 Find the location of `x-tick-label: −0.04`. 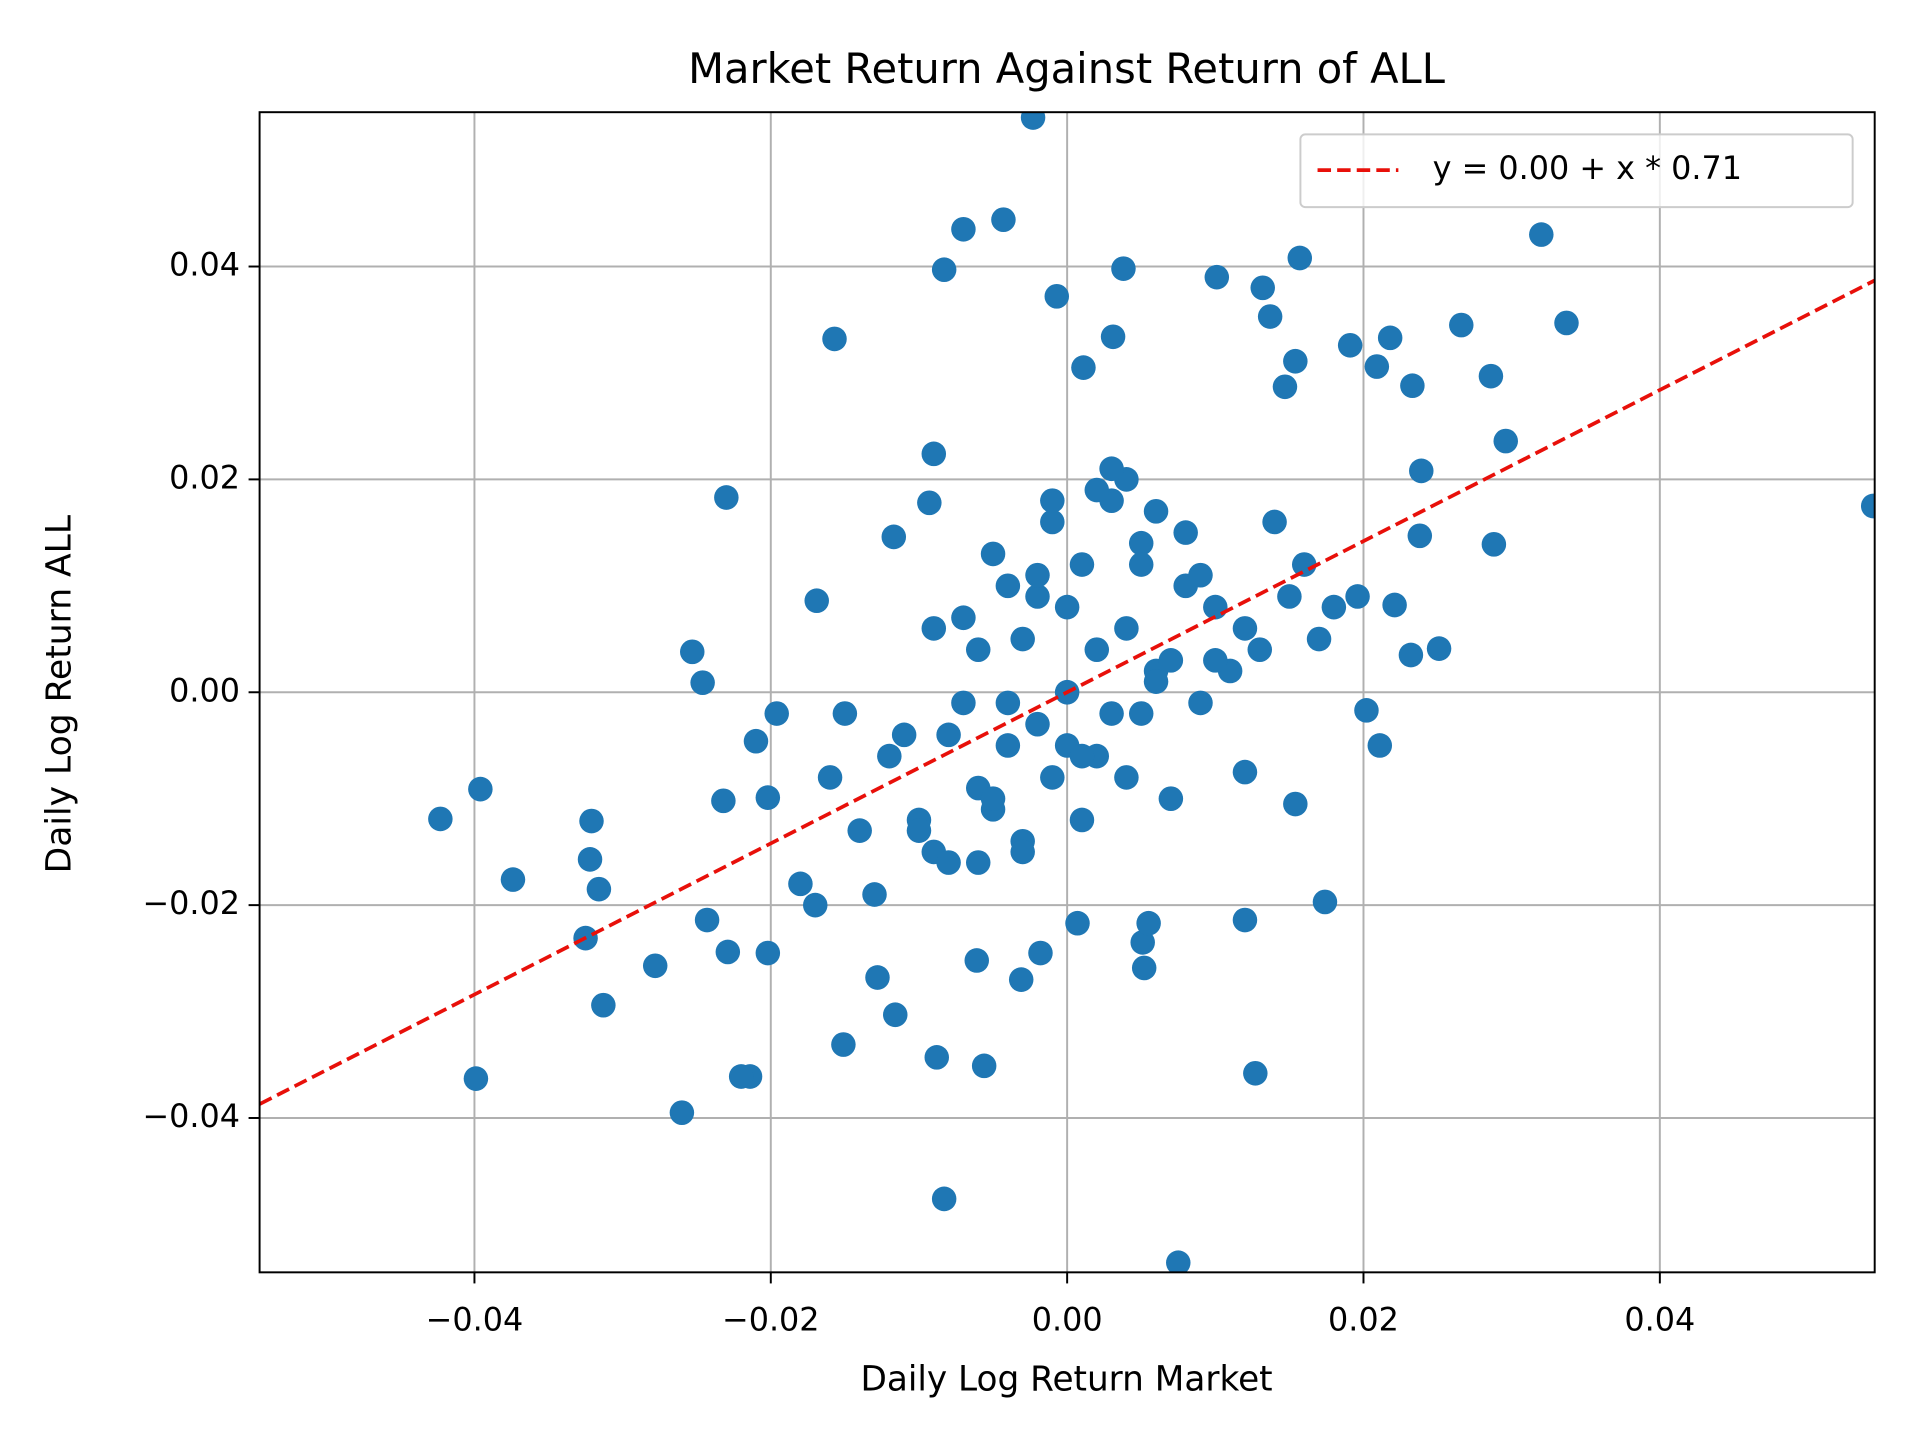

x-tick-label: −0.04 is located at coordinates (475, 1320).